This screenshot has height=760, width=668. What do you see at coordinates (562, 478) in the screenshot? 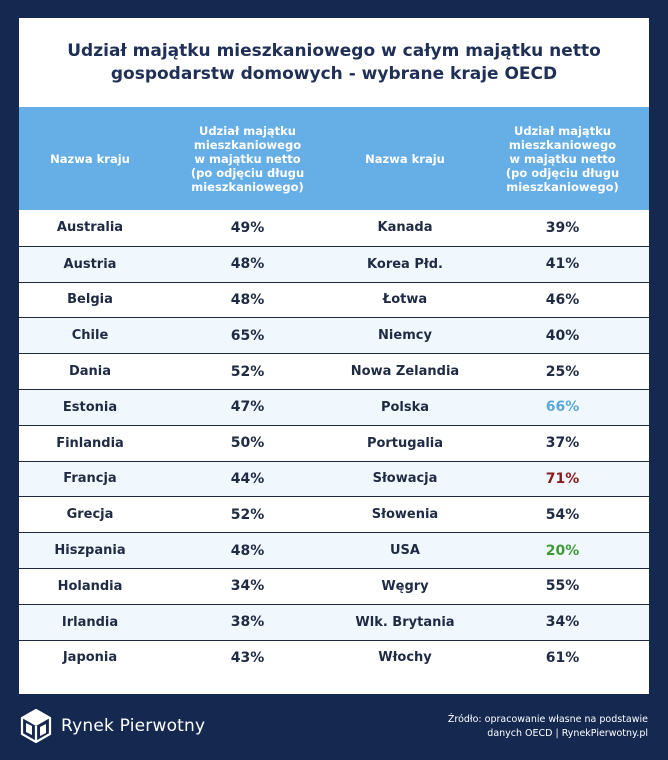
I see `value-cell: 71%` at bounding box center [562, 478].